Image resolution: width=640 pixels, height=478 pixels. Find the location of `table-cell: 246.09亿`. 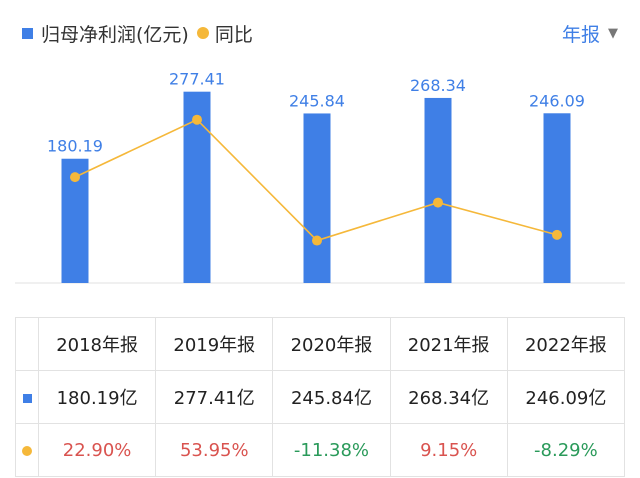

table-cell: 246.09亿 is located at coordinates (566, 397).